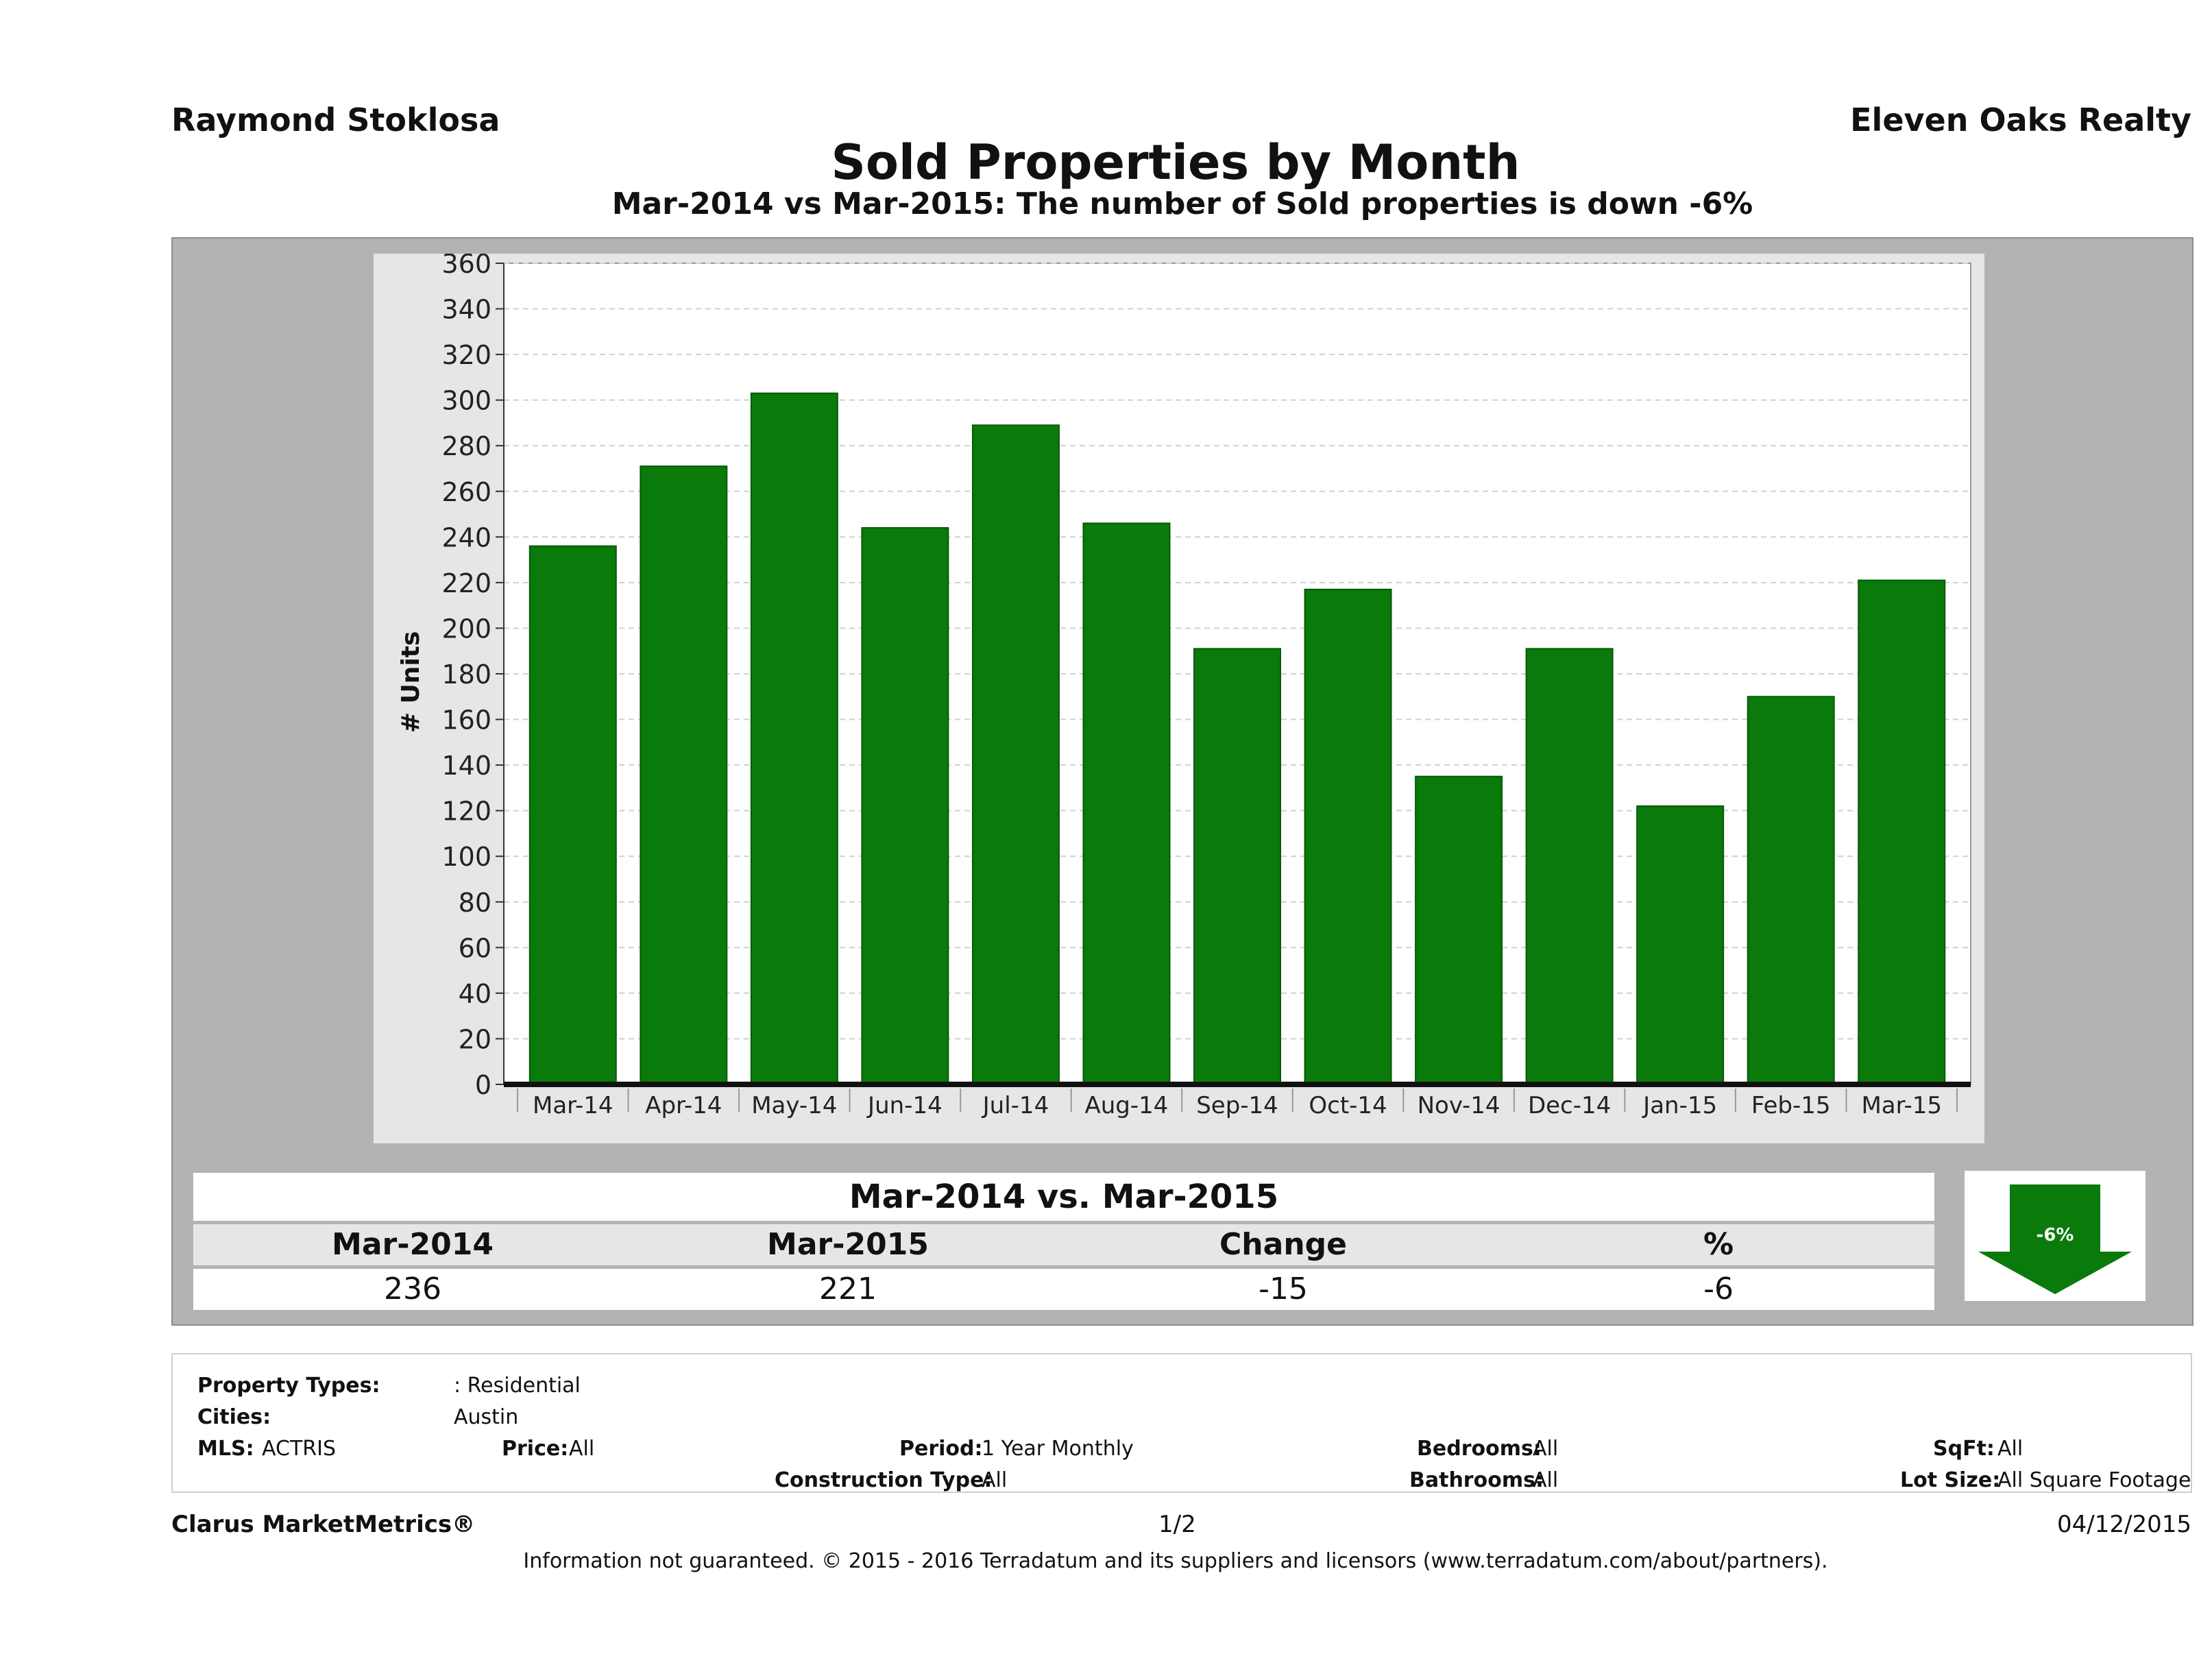 This screenshot has width=2212, height=1678. I want to click on trend-badge: -6%, so click(2055, 1236).